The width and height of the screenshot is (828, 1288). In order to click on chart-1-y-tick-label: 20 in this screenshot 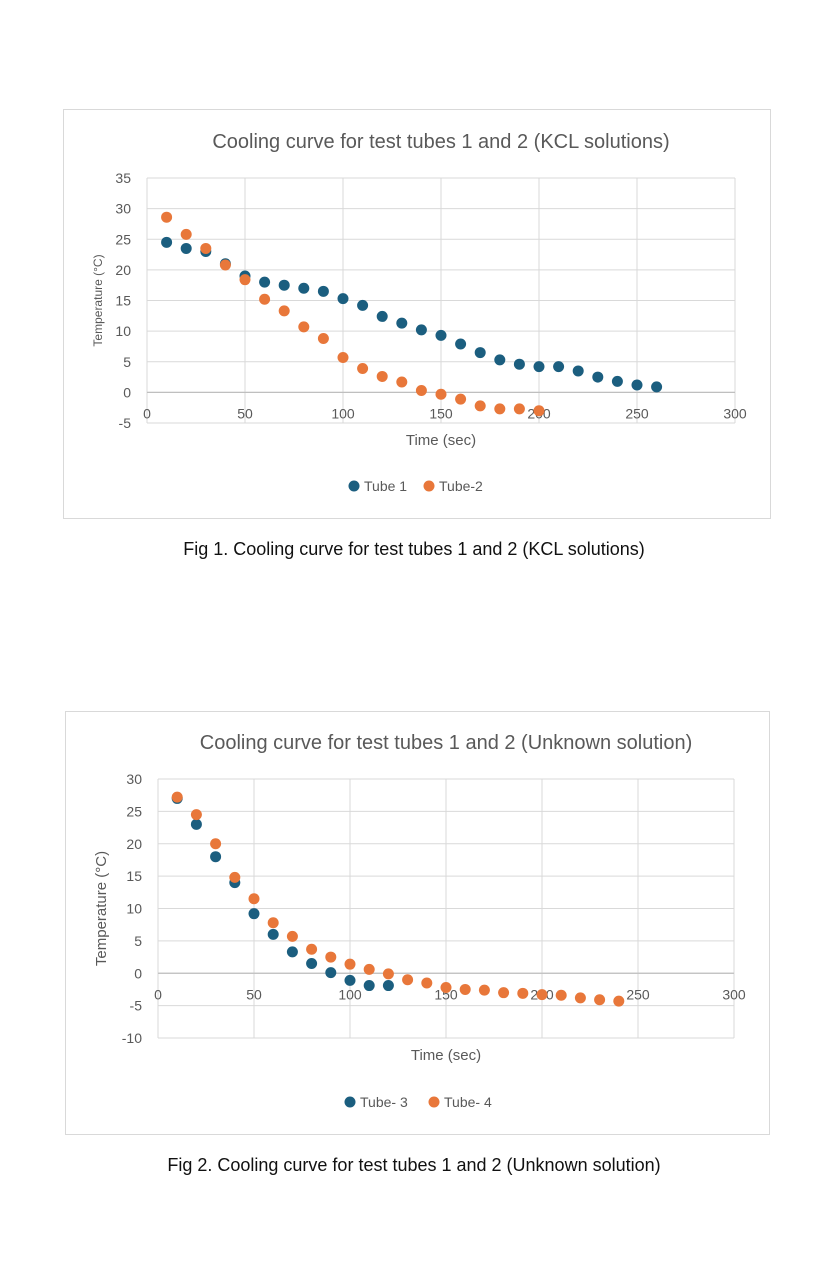, I will do `click(123, 270)`.